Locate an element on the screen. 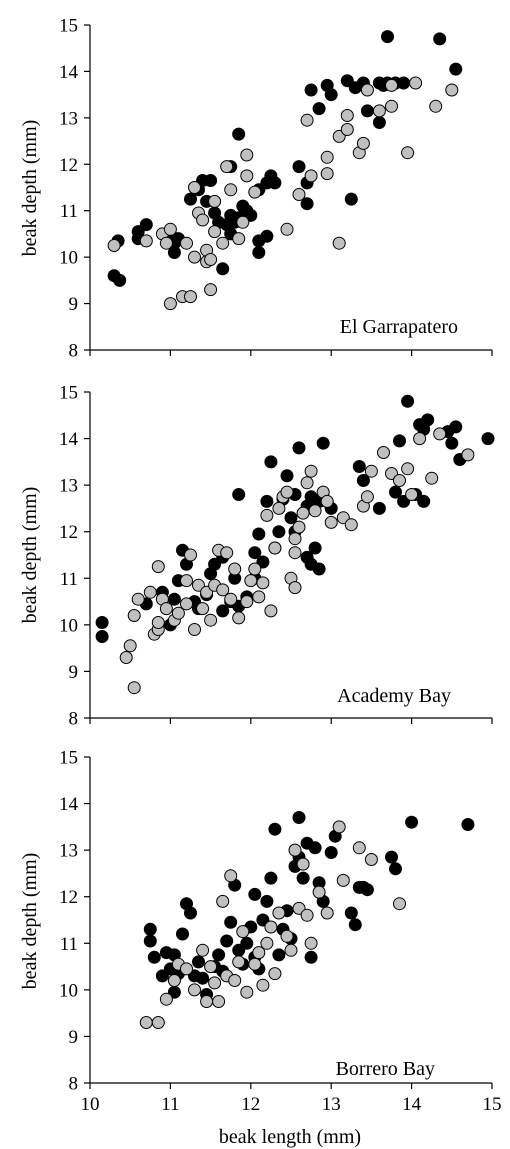 This screenshot has width=510, height=1149. panel-el-garrapatero-y-axis-title: beak depth (mm) is located at coordinates (30, 188).